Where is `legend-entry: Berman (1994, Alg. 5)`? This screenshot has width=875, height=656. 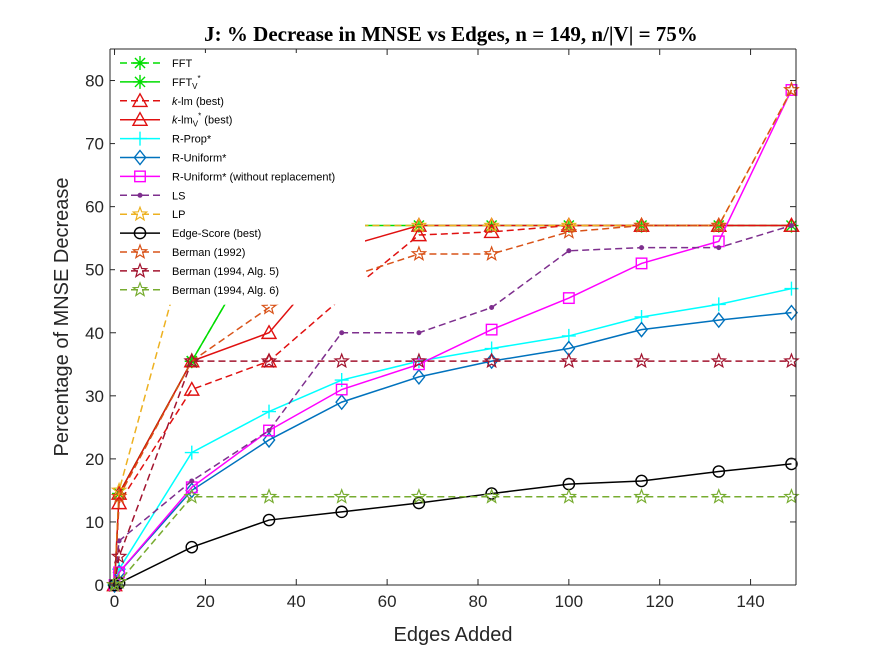 legend-entry: Berman (1994, Alg. 5) is located at coordinates (199, 270).